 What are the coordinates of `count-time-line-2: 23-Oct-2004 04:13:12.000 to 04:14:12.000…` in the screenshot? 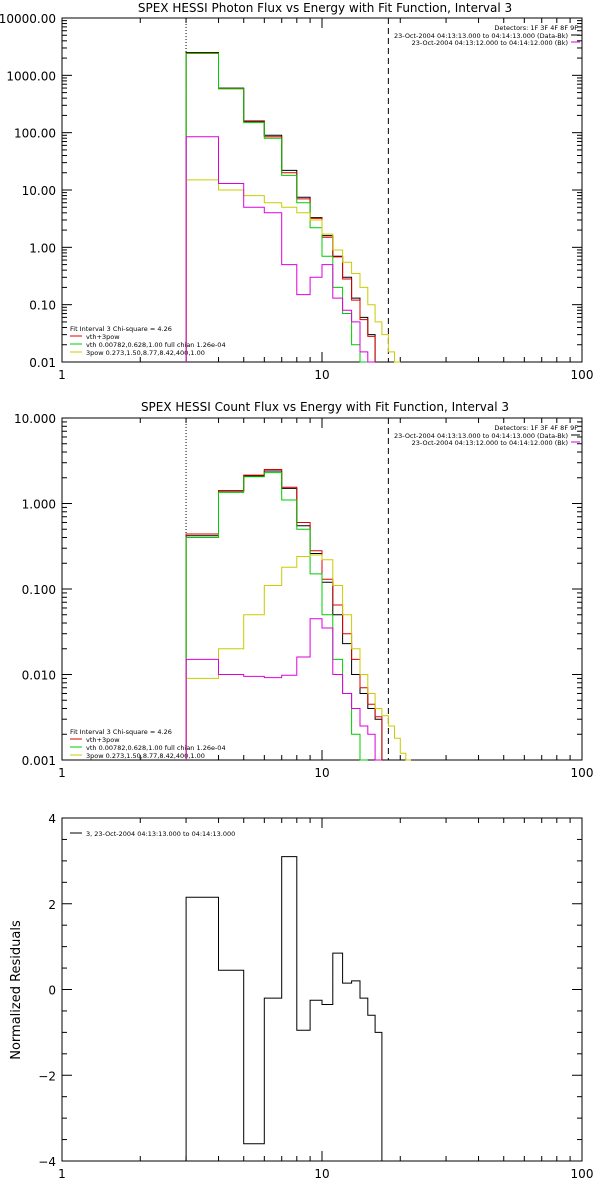 It's located at (490, 443).